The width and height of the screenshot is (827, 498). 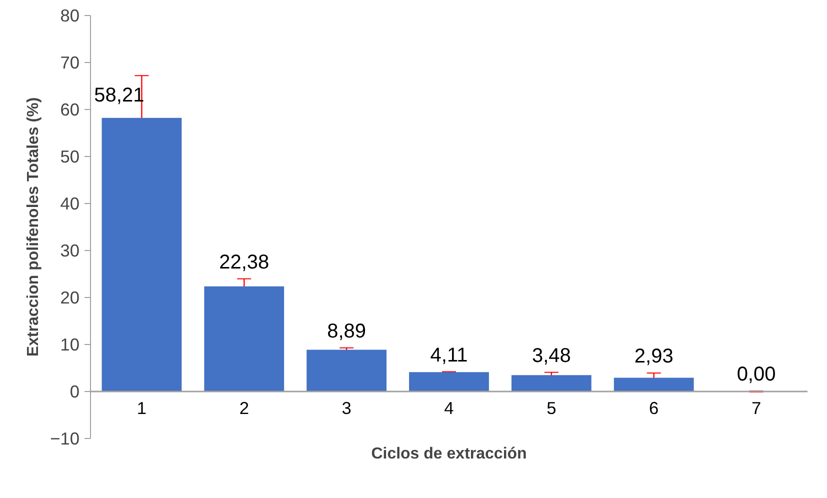 I want to click on data-label: 22,38, so click(x=244, y=262).